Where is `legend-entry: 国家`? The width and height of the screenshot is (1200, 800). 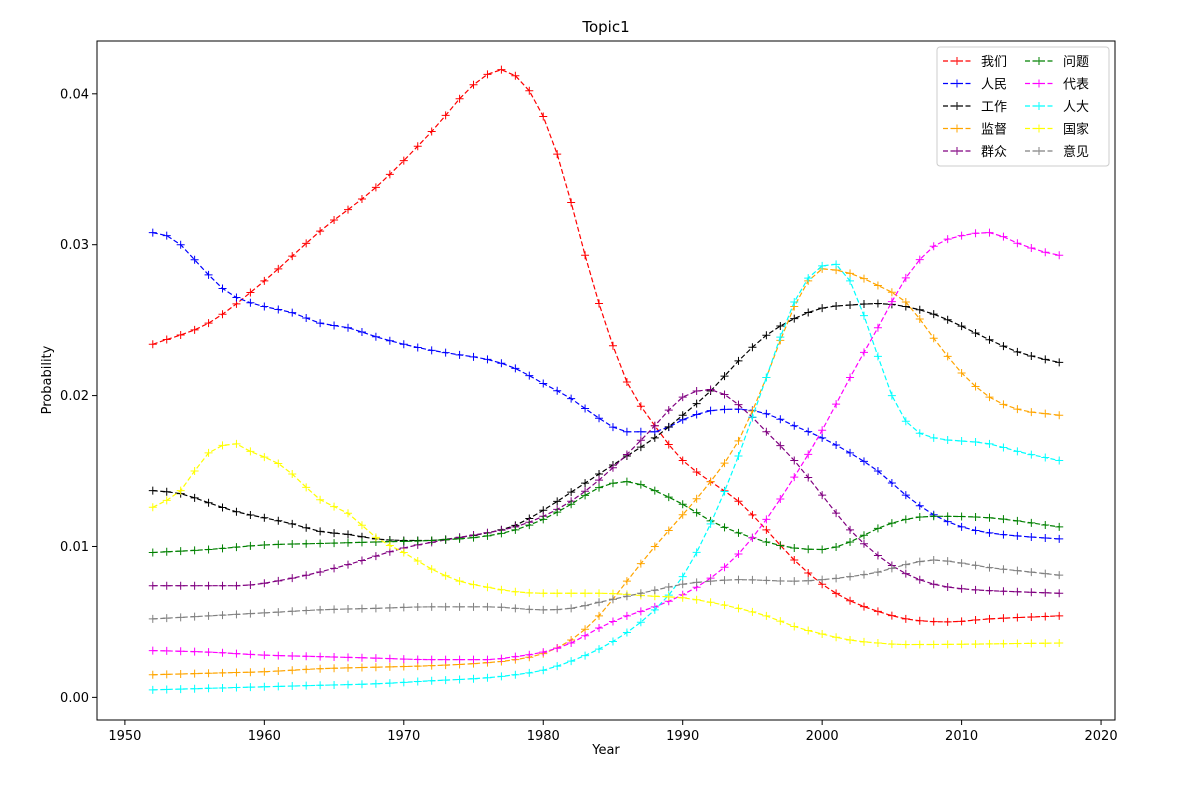 legend-entry: 国家 is located at coordinates (1057, 130).